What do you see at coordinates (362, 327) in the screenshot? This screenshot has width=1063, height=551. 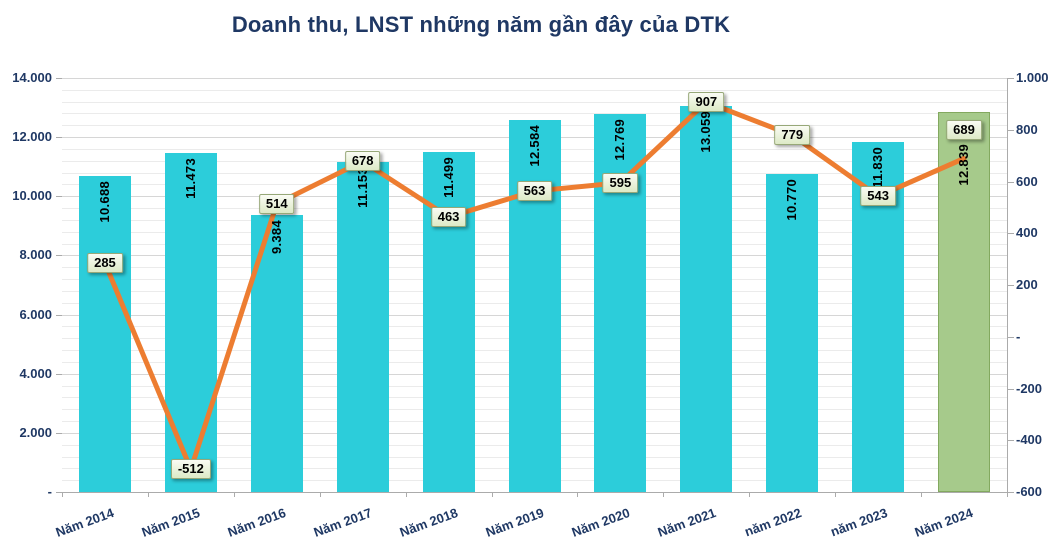 I see `revenue-bar-2017` at bounding box center [362, 327].